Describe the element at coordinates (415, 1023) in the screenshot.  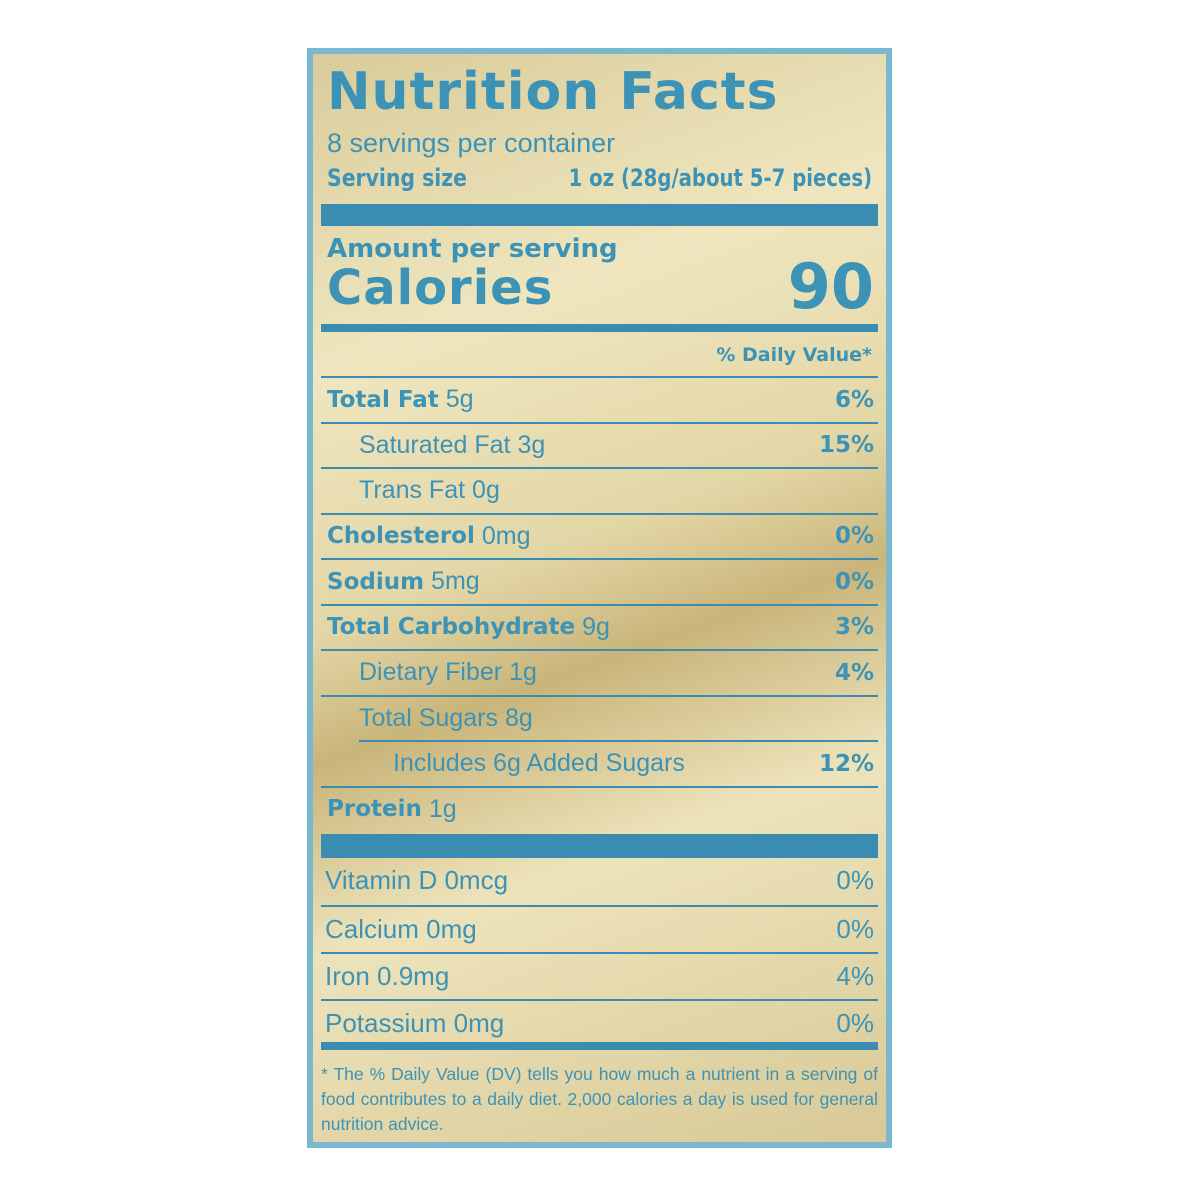
I see `vitamin-name: Potassium 0mg` at that location.